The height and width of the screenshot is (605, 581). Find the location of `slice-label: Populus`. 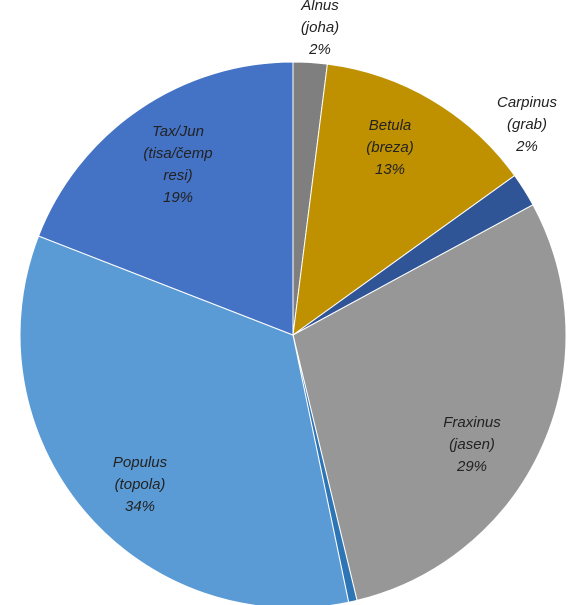

slice-label: Populus is located at coordinates (140, 462).